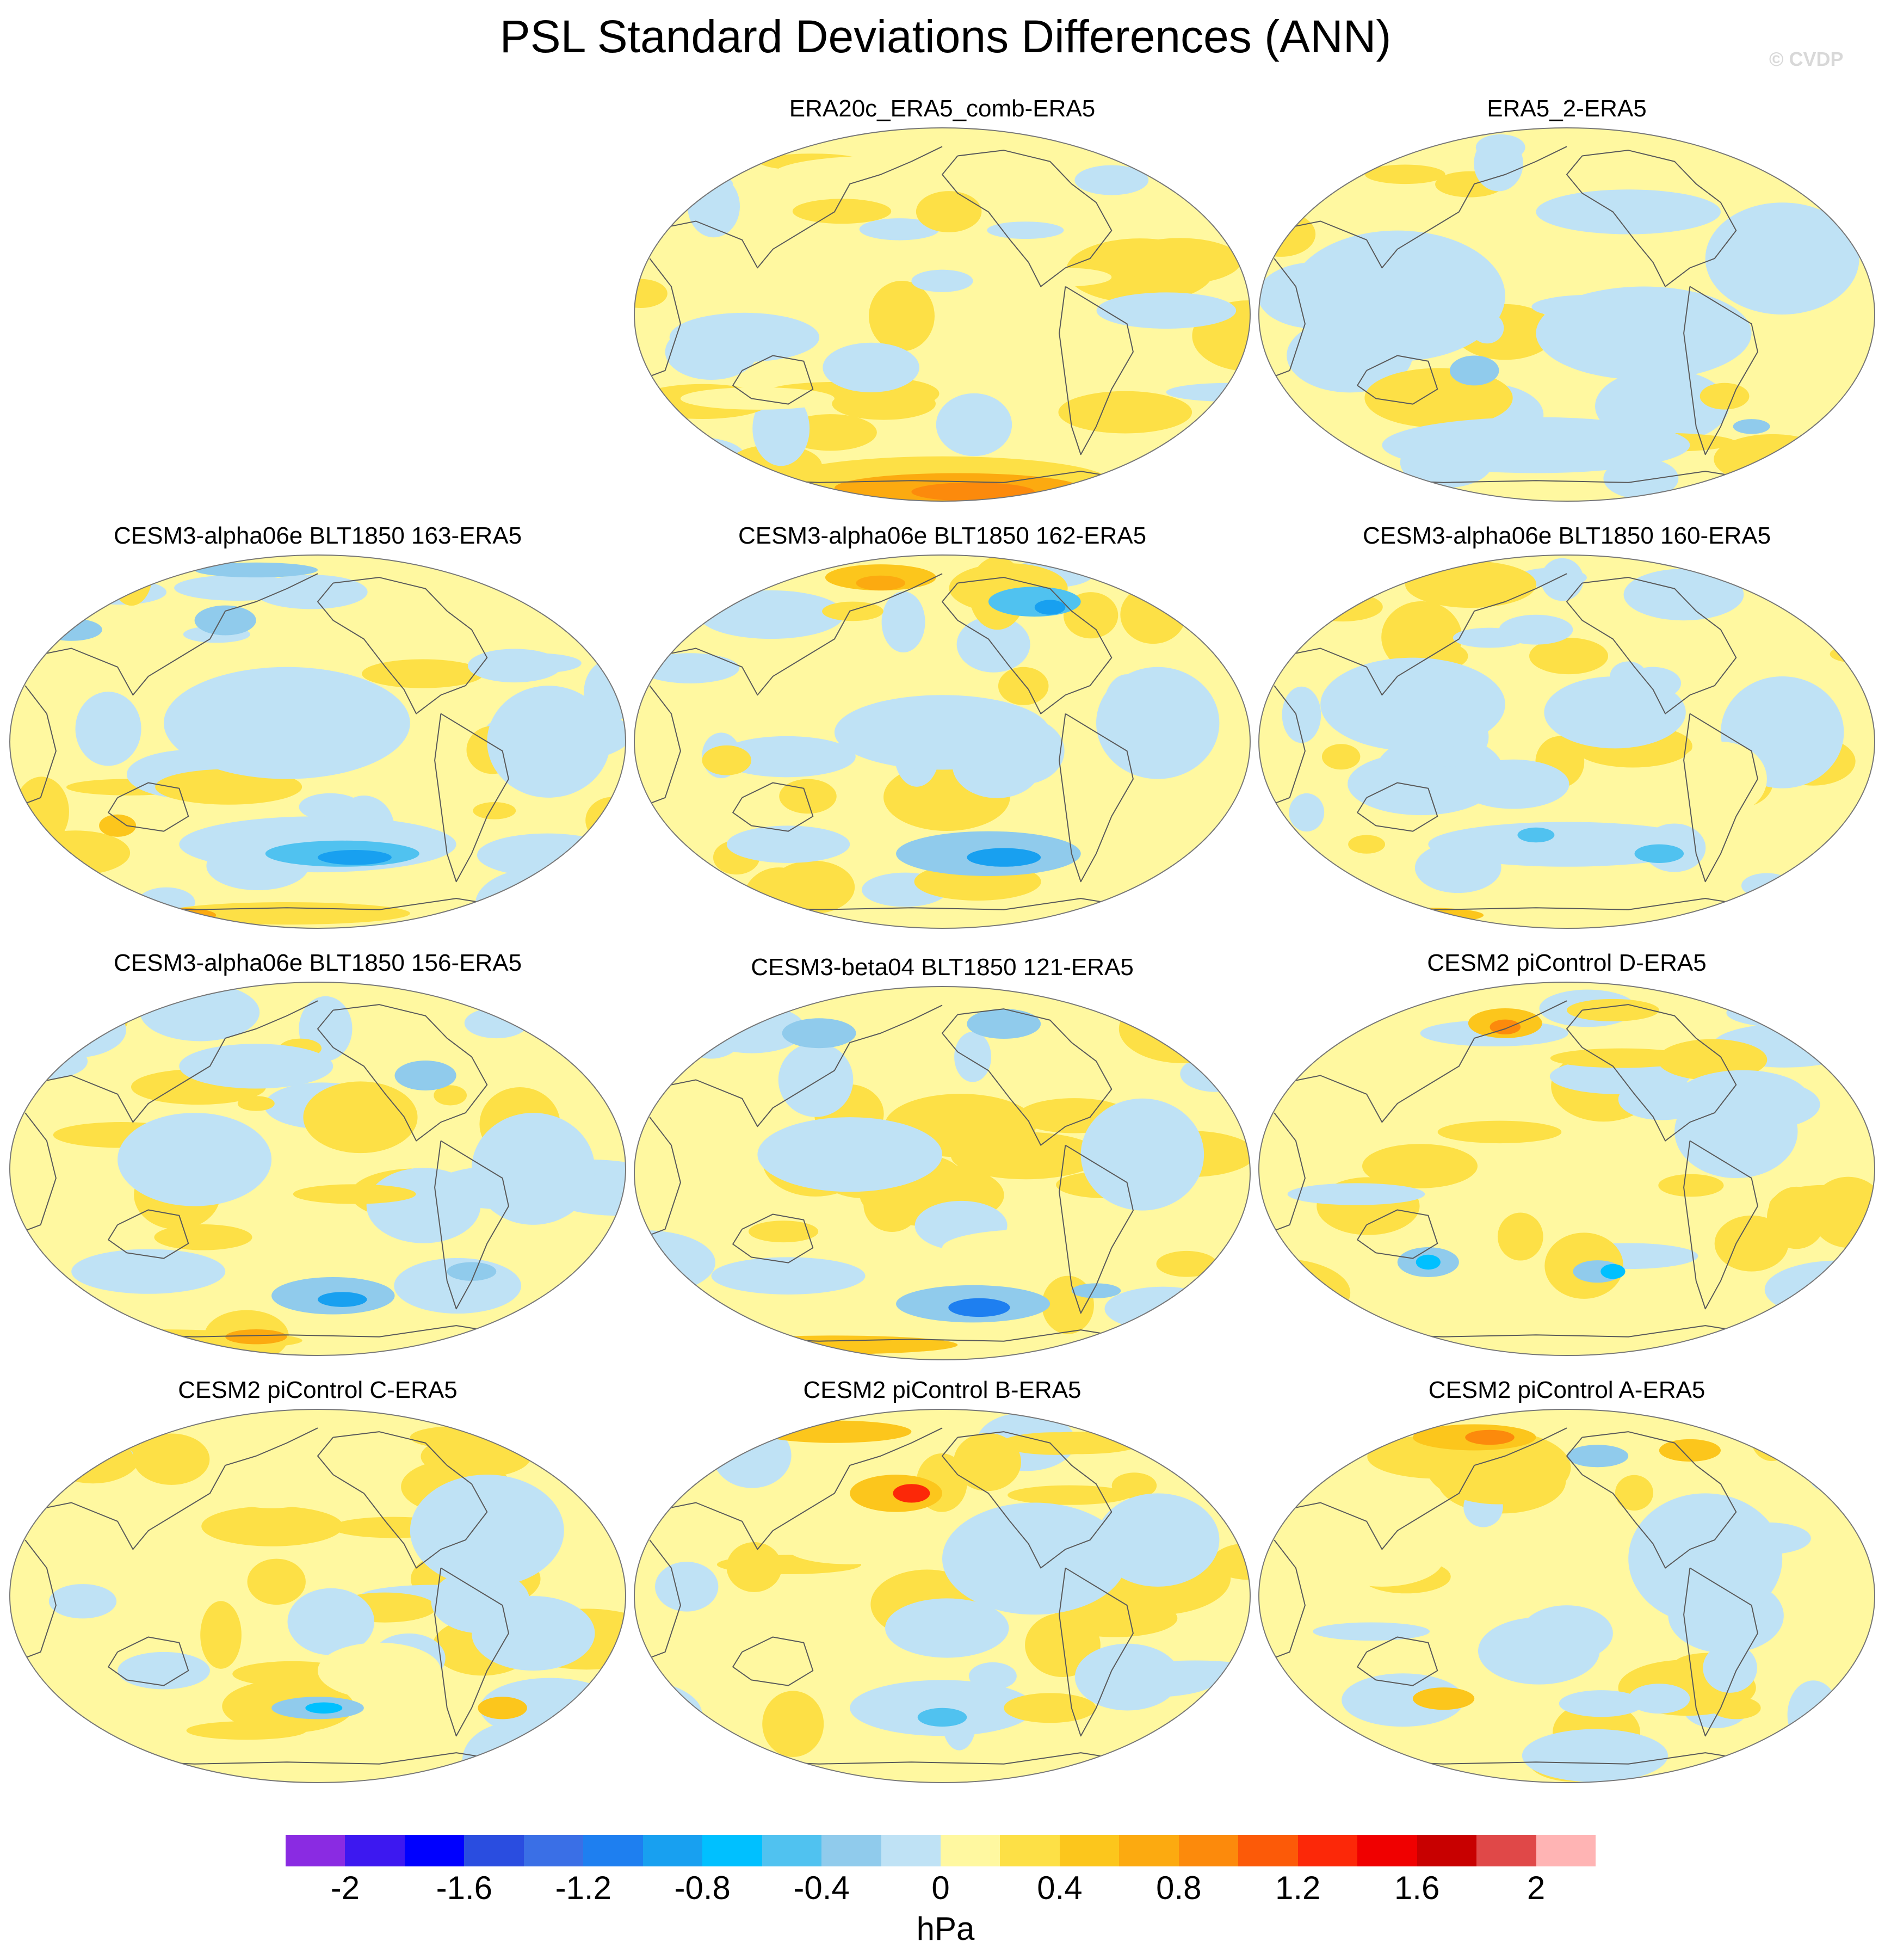 The width and height of the screenshot is (1891, 1960). I want to click on map-panel-alpha06e-162: CESM3-alpha06e BLT1850 162-ERA5, so click(942, 724).